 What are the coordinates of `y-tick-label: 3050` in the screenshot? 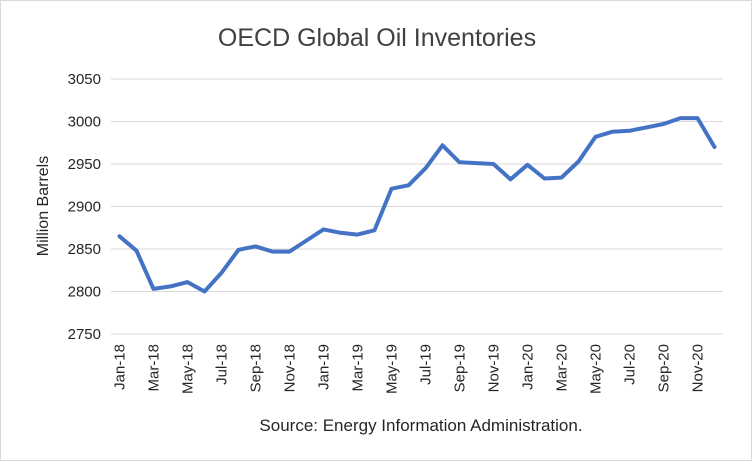 It's located at (84, 79).